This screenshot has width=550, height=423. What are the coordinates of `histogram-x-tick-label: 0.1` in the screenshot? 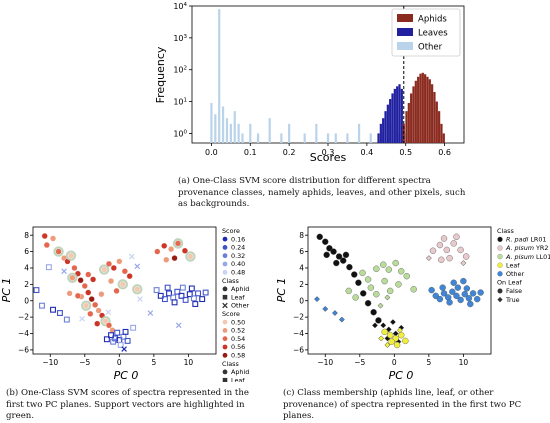 It's located at (250, 152).